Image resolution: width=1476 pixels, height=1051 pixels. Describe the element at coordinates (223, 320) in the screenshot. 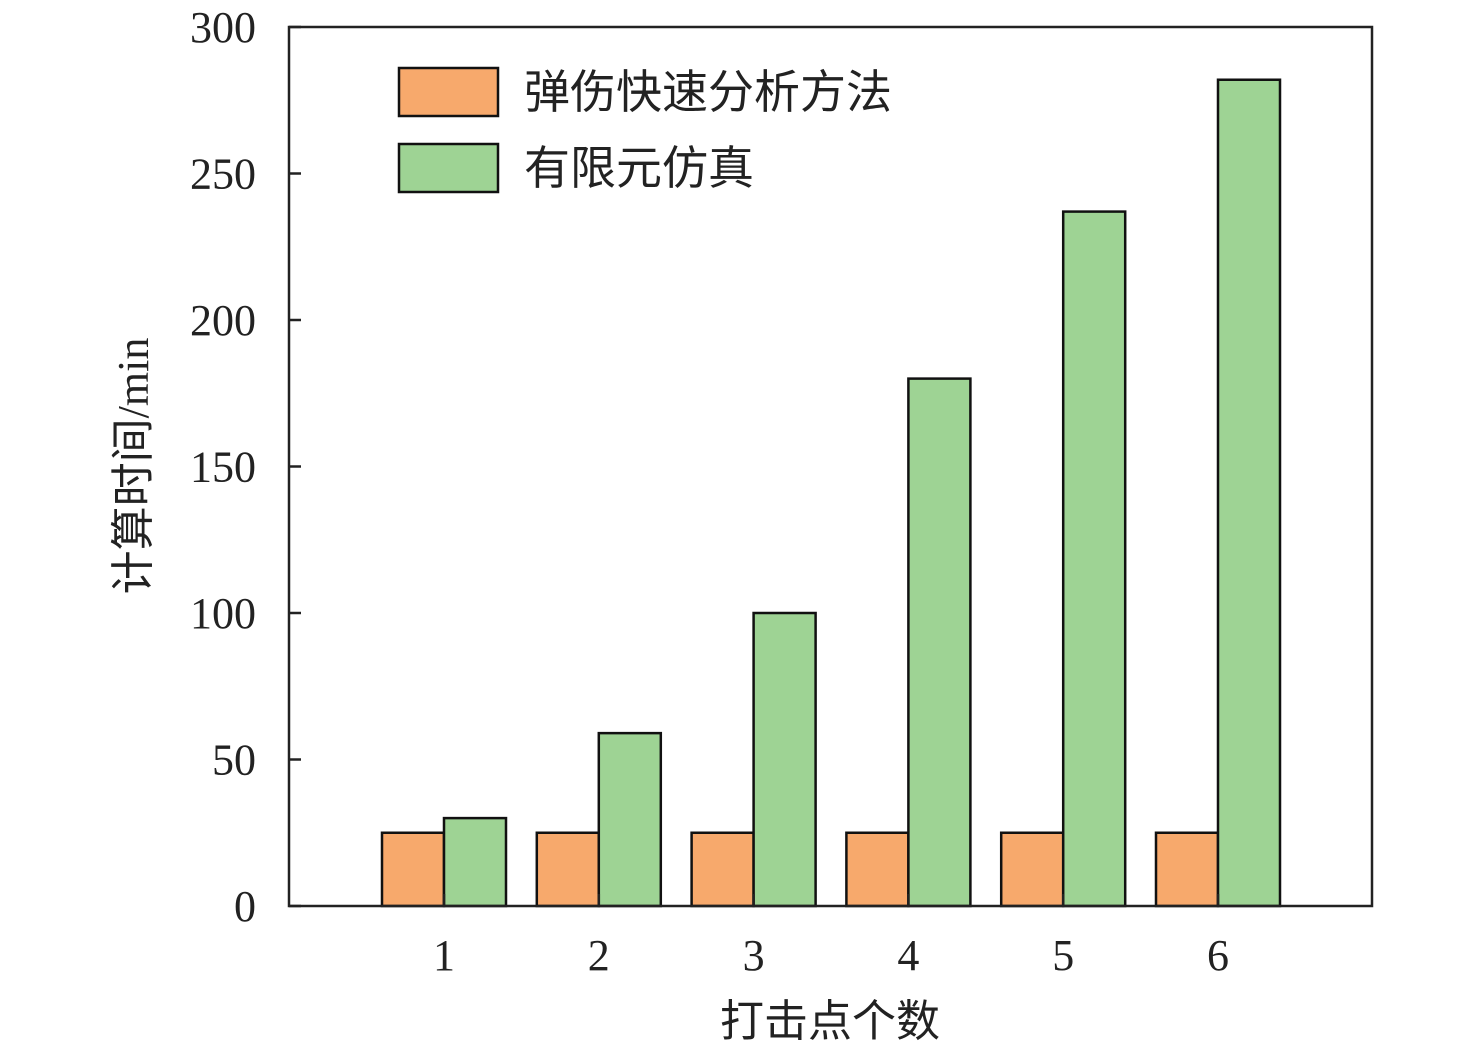

I see `y-tick-label: 200` at that location.